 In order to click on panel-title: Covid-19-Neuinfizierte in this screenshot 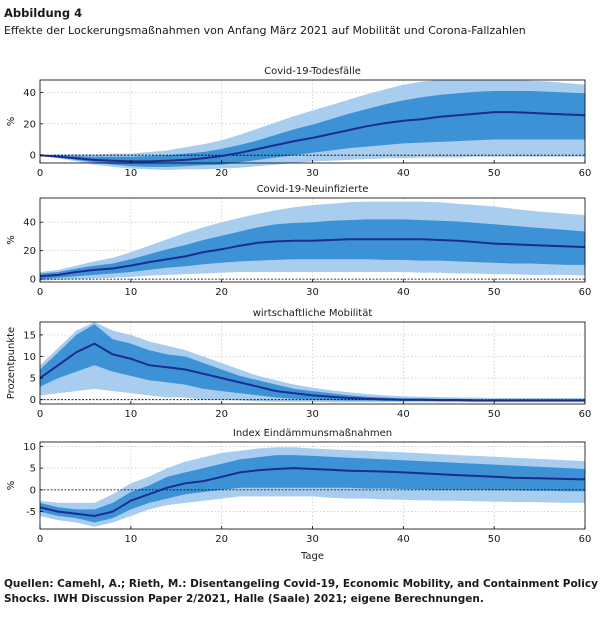, I will do `click(313, 189)`.